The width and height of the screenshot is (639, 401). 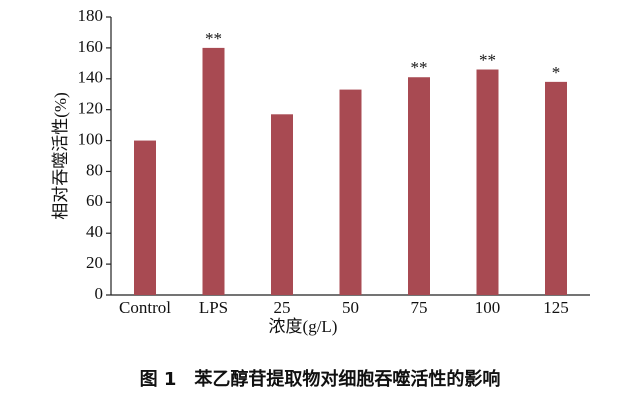 What do you see at coordinates (60, 155) in the screenshot?
I see `y-axis-label: 相对吞噬活性(%)` at bounding box center [60, 155].